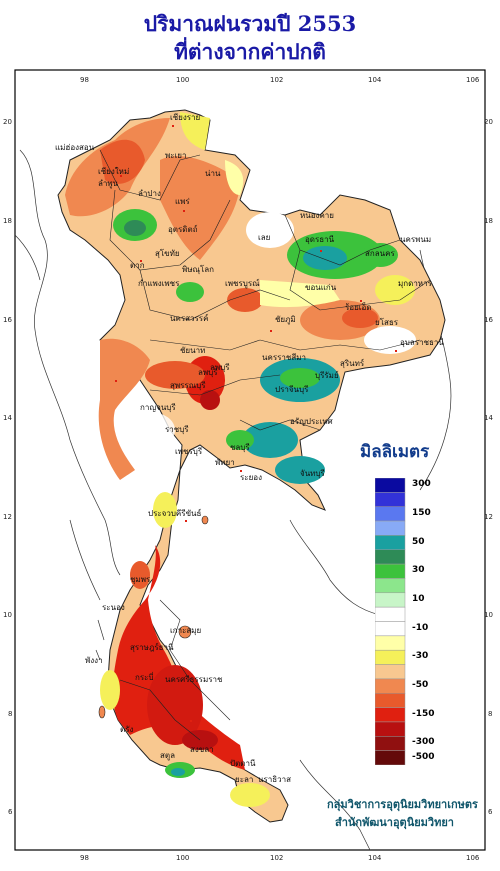 Image resolution: width=500 pixels, height=871 pixels. I want to click on province-label: ชัยภูมิ, so click(285, 320).